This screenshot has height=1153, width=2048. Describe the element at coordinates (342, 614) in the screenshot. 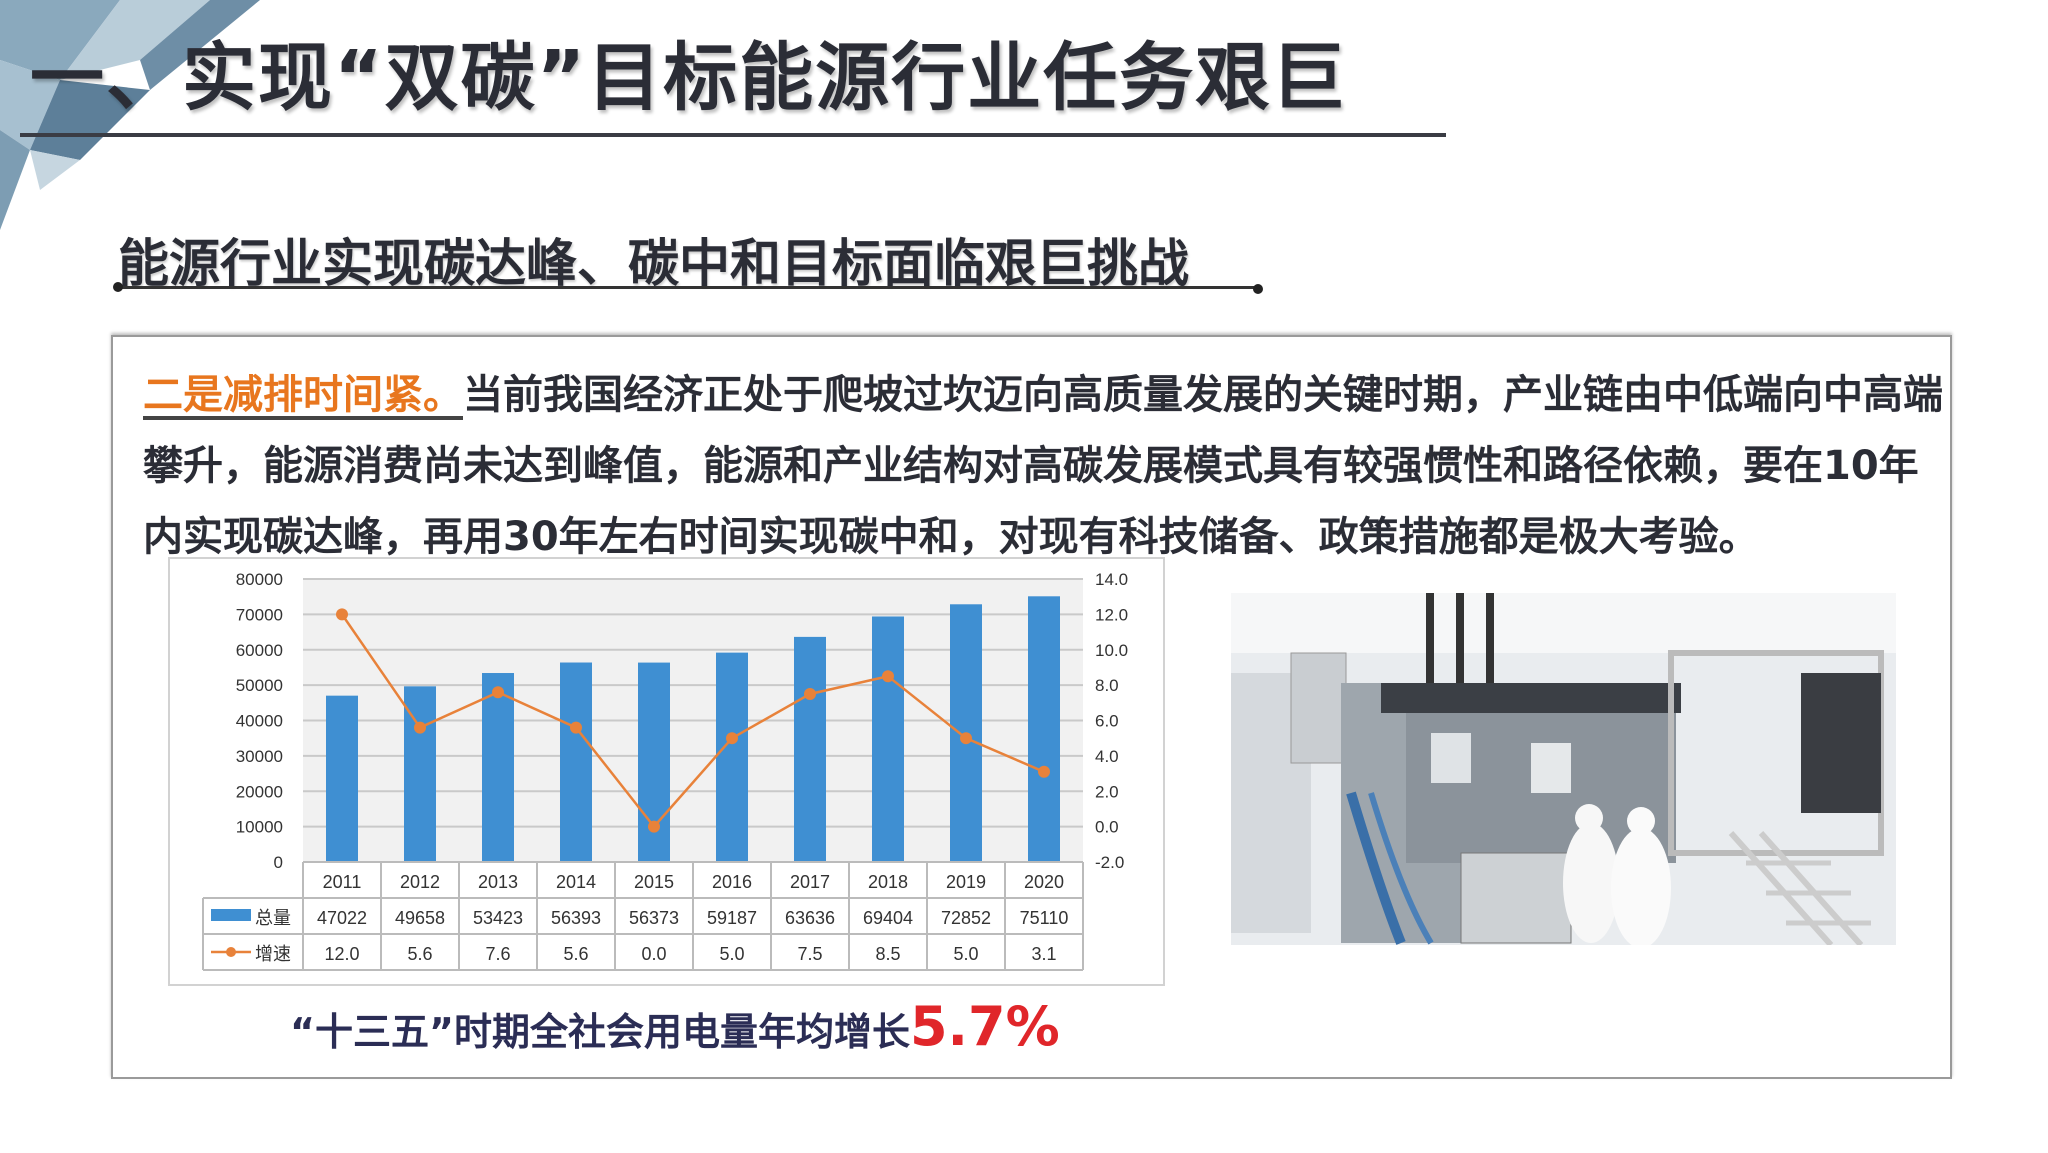

I see `growth-point-2011` at that location.